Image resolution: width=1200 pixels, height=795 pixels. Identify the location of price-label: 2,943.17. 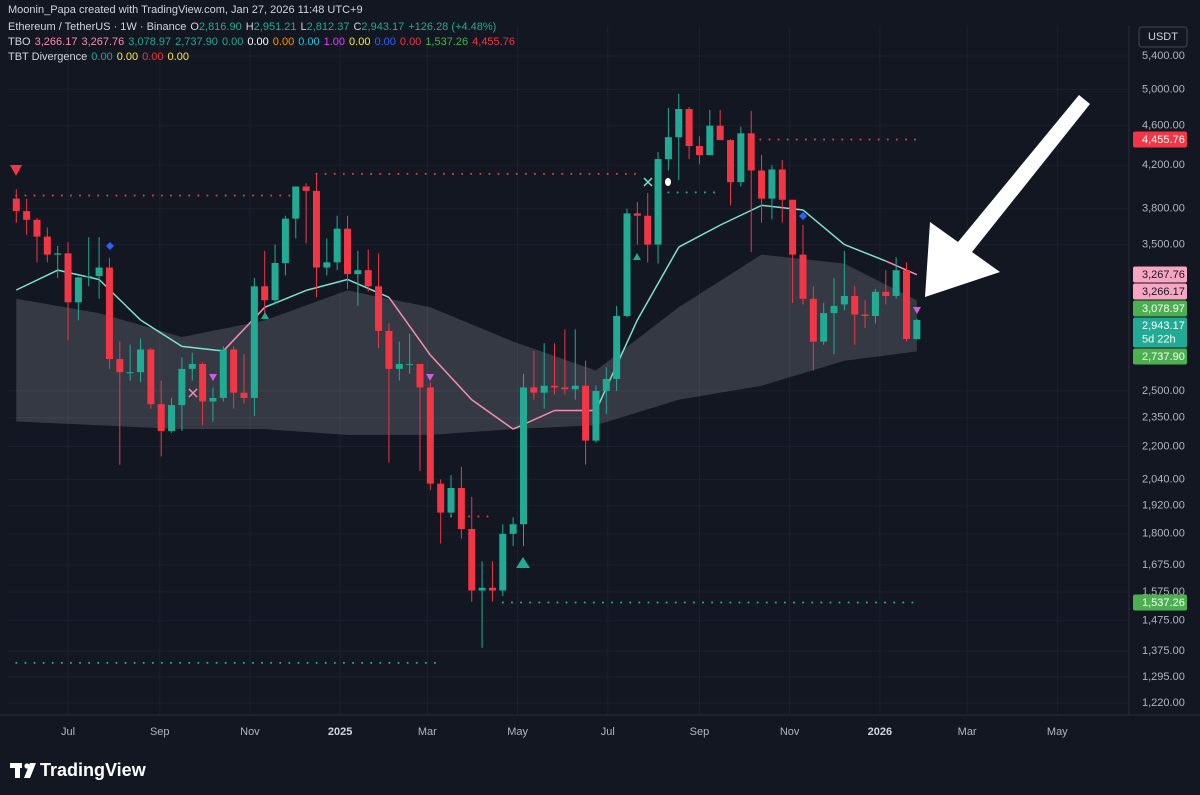
(1163, 326).